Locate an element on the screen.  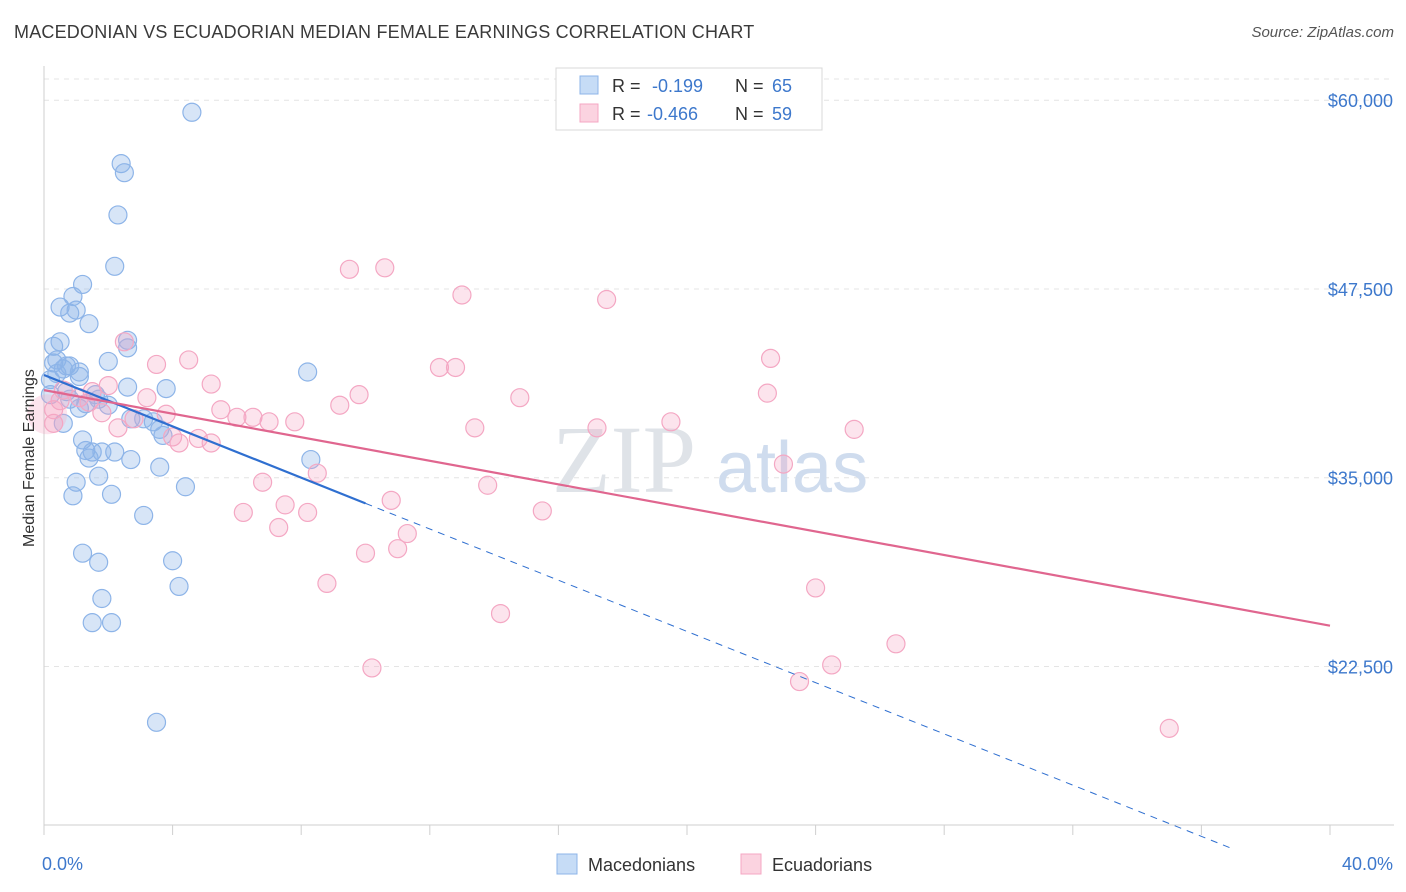
watermark-zip: ZIP is located at coordinates (624, 459).